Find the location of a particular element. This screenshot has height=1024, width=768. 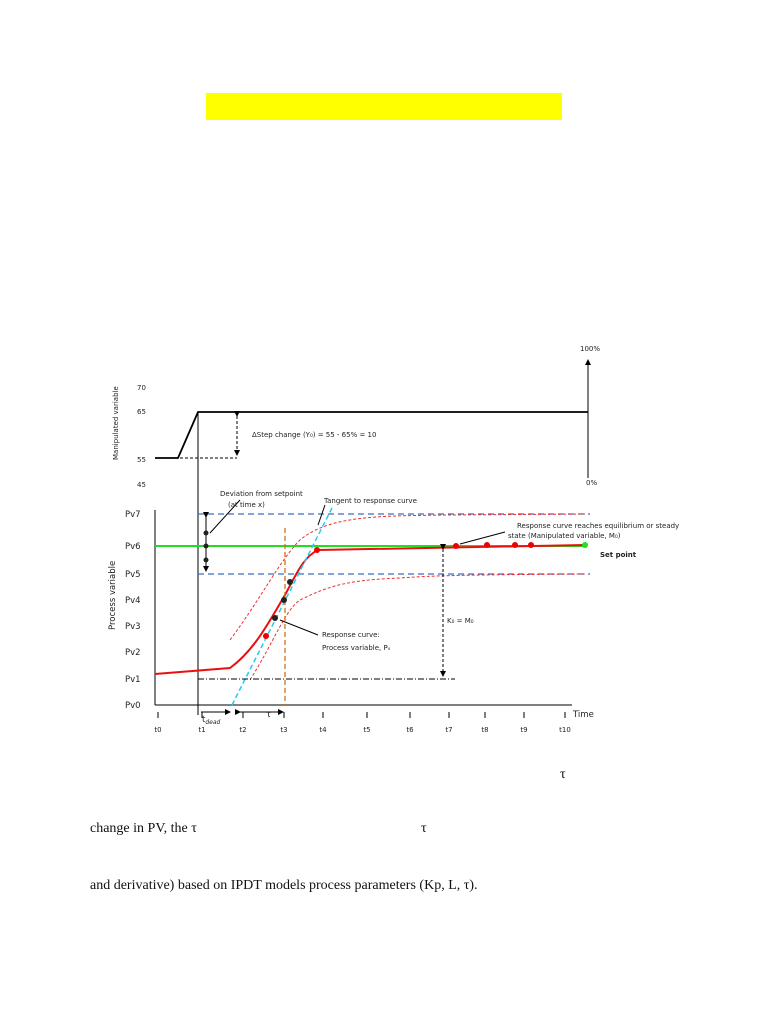

highlight is located at coordinates (384, 106).